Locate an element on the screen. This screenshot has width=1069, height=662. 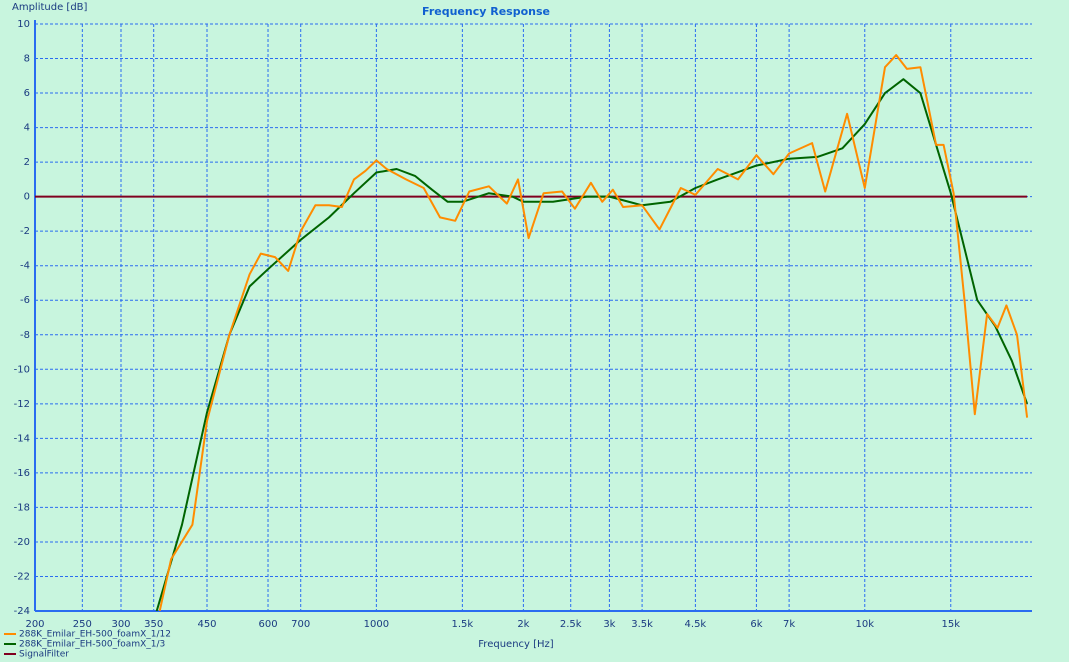
x-tick-label: 700 is located at coordinates (300, 624).